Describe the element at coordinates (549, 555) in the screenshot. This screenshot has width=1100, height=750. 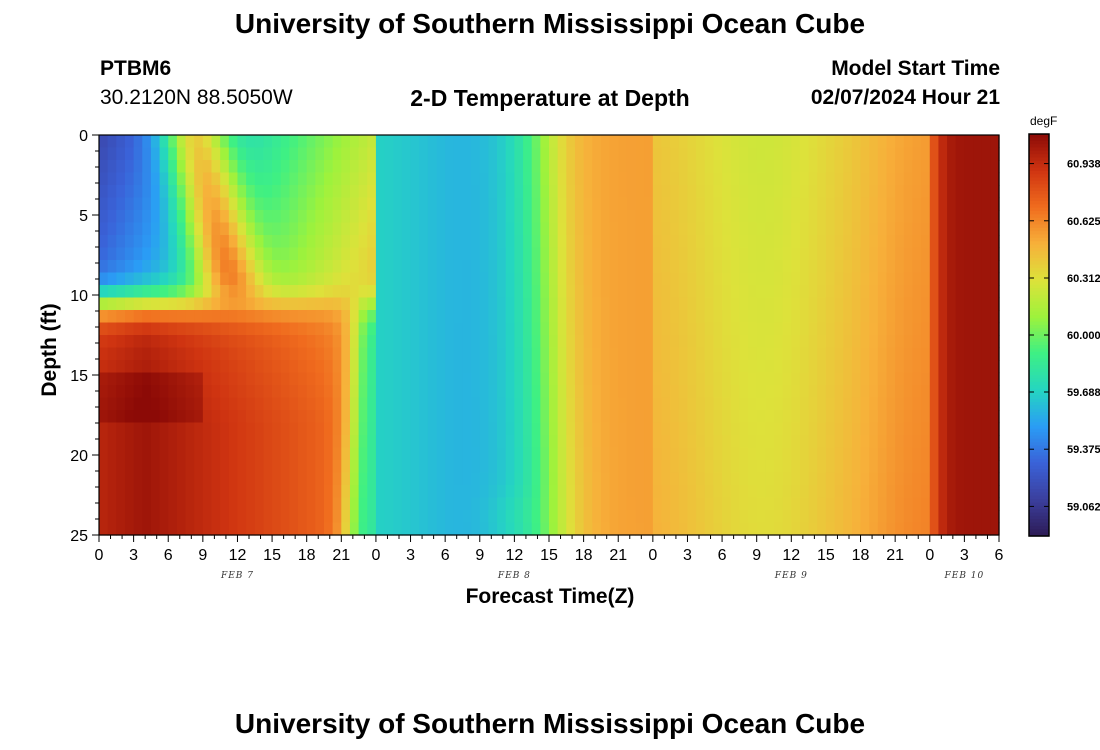
I see `x-tick-label: 15` at that location.